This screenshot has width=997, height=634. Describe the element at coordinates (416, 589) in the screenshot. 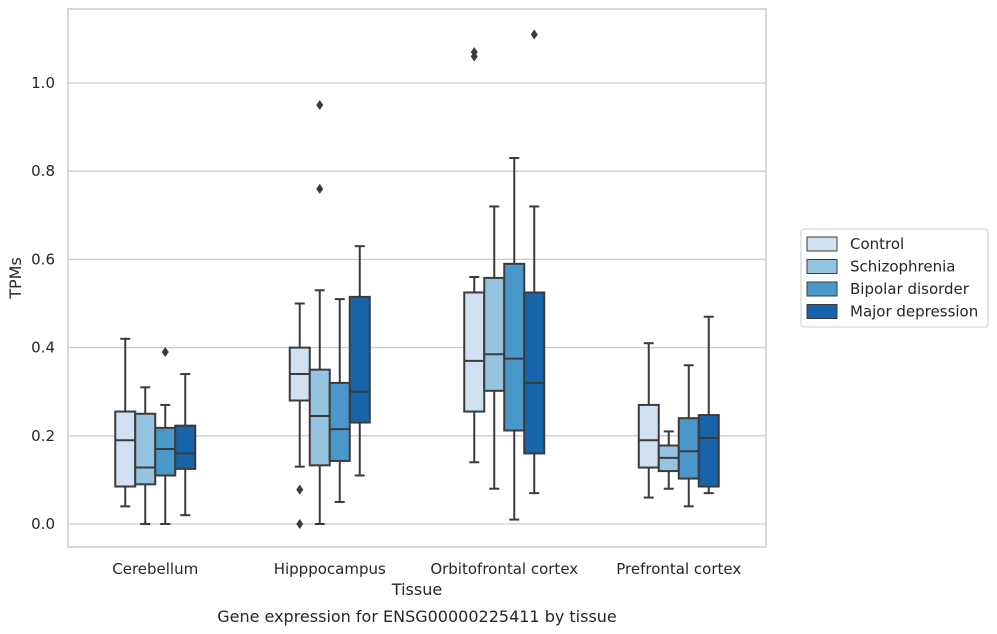

I see `x-axis-label: Tissue` at that location.